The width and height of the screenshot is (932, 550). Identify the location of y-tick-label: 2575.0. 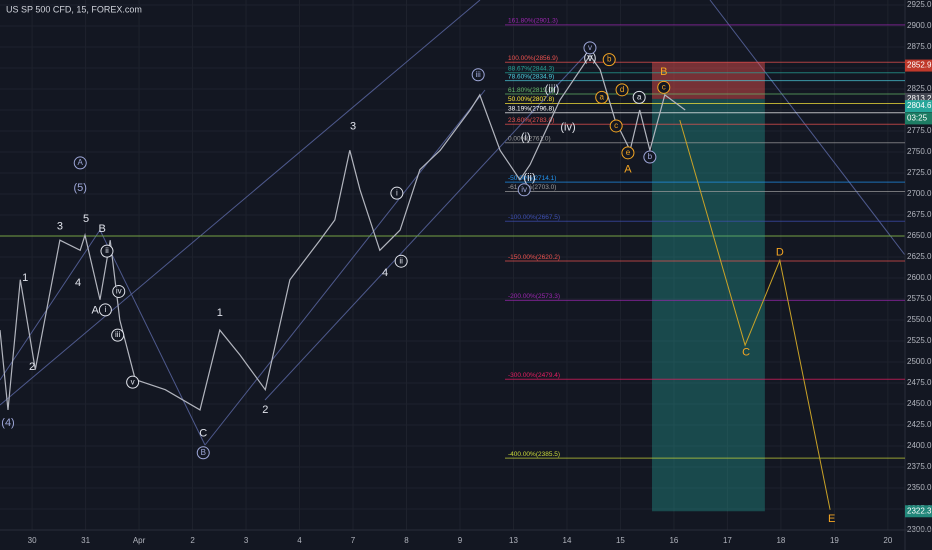
(919, 298).